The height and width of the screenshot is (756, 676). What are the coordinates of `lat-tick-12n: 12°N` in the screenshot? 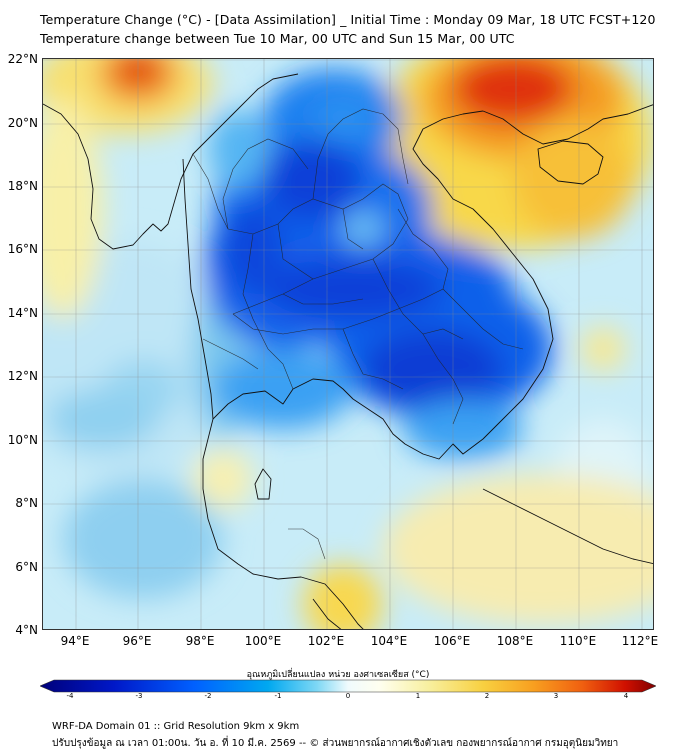 It's located at (22, 376).